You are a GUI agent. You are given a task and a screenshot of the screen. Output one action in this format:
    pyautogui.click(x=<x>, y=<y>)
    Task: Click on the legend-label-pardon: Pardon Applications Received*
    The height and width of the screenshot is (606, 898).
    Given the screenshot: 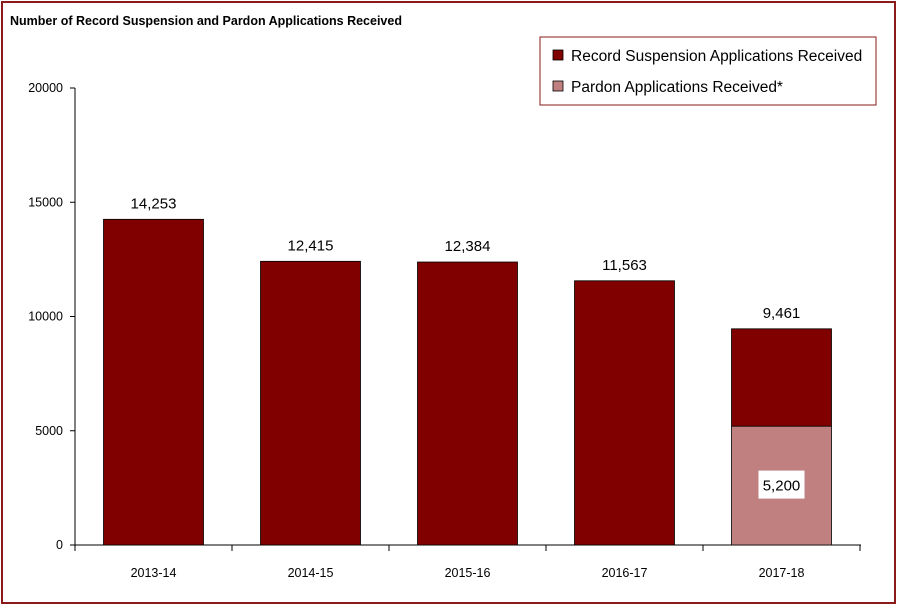 What is the action you would take?
    pyautogui.click(x=677, y=87)
    